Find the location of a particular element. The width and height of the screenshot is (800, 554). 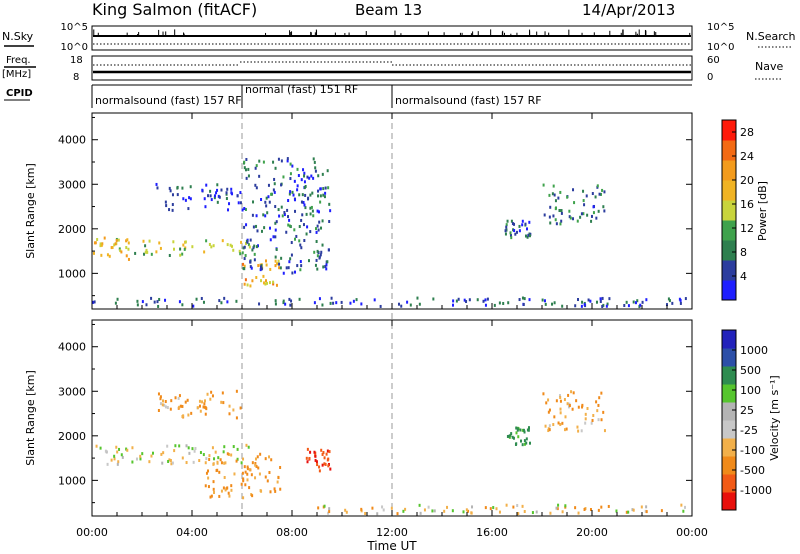

y-tick-label: 2000 is located at coordinates (72, 229).